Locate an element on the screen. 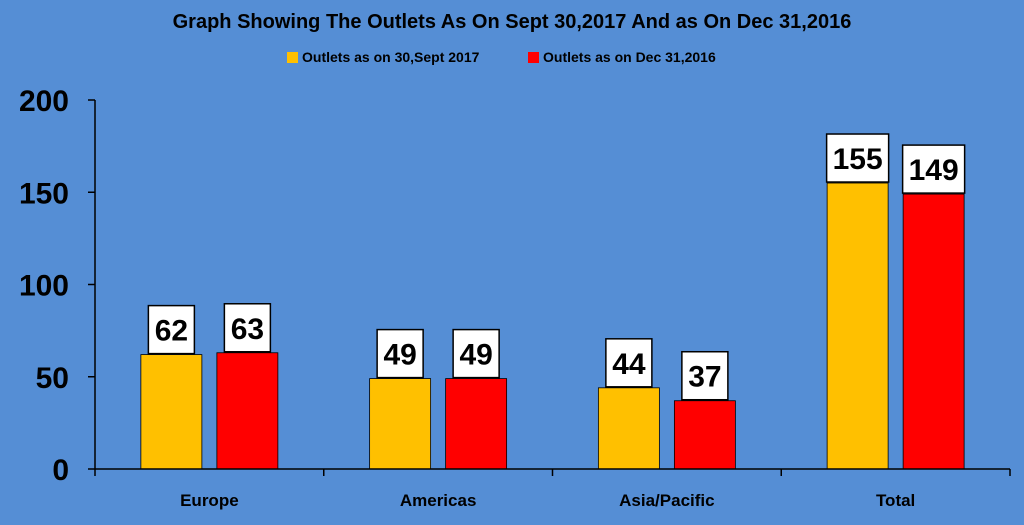 The width and height of the screenshot is (1024, 525). legend-swatch-2017 is located at coordinates (292, 57).